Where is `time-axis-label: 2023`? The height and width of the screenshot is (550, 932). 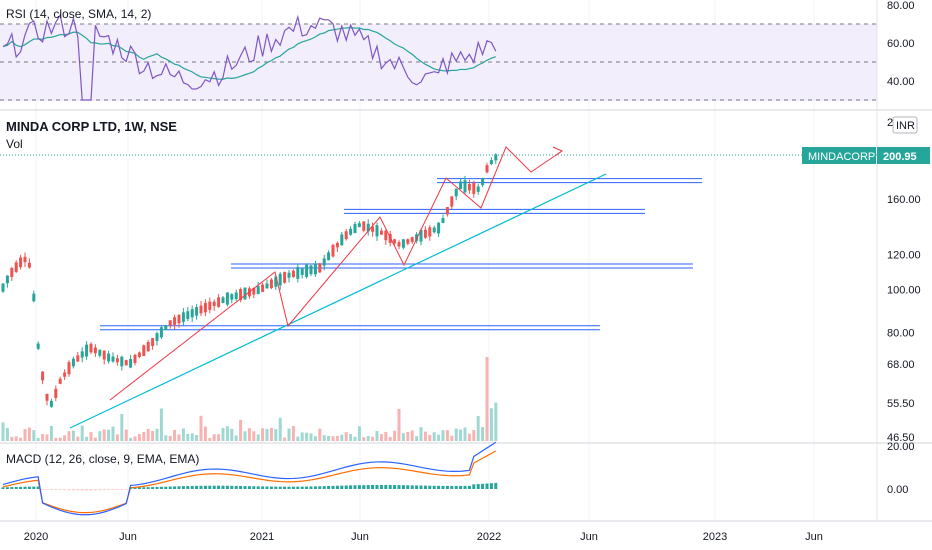 time-axis-label: 2023 is located at coordinates (715, 537).